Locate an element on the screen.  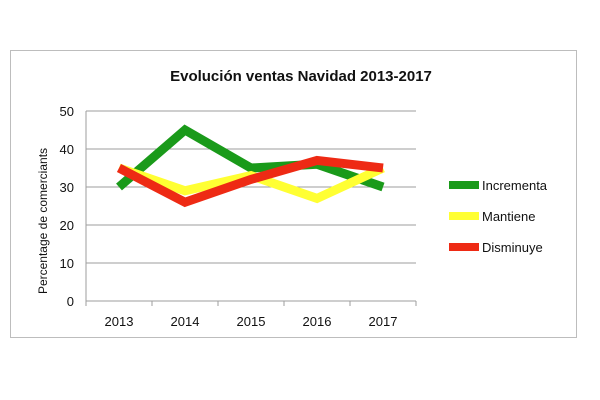
x-tick-label: 2015 is located at coordinates (251, 321).